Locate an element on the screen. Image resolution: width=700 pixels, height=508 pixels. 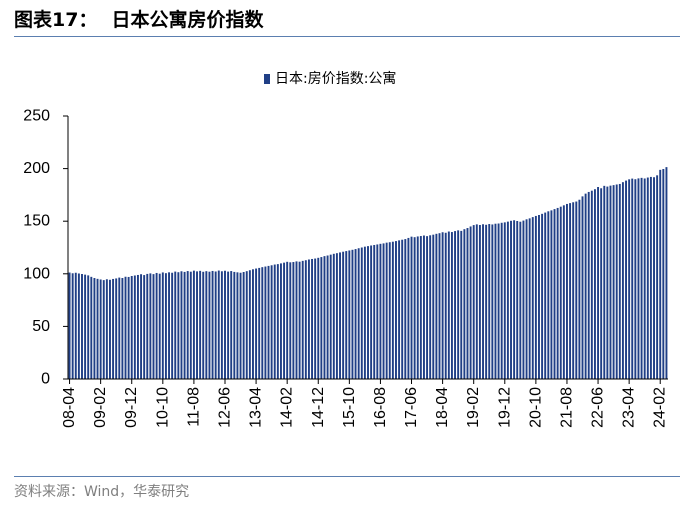
legend-label: 日本:房价指数:公寓 is located at coordinates (335, 78).